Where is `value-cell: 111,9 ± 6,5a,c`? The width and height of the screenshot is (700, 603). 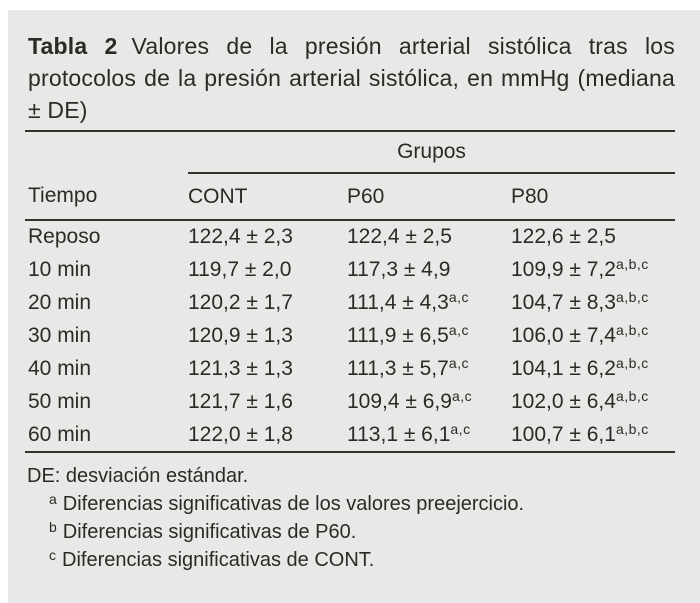
value-cell: 111,9 ± 6,5a,c is located at coordinates (429, 335).